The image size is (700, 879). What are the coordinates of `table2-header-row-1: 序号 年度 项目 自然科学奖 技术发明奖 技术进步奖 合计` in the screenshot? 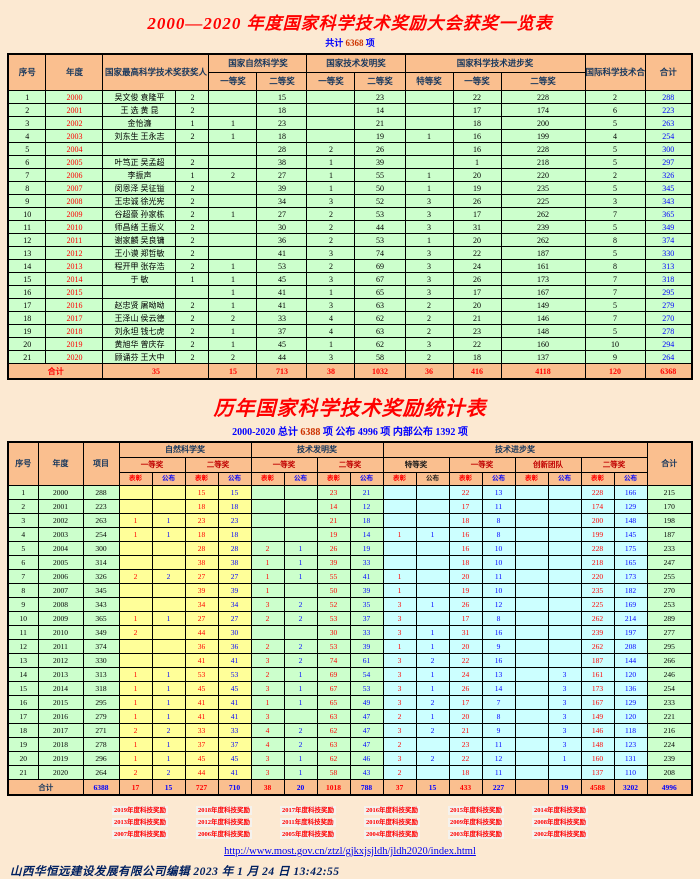 It's located at (350, 463).